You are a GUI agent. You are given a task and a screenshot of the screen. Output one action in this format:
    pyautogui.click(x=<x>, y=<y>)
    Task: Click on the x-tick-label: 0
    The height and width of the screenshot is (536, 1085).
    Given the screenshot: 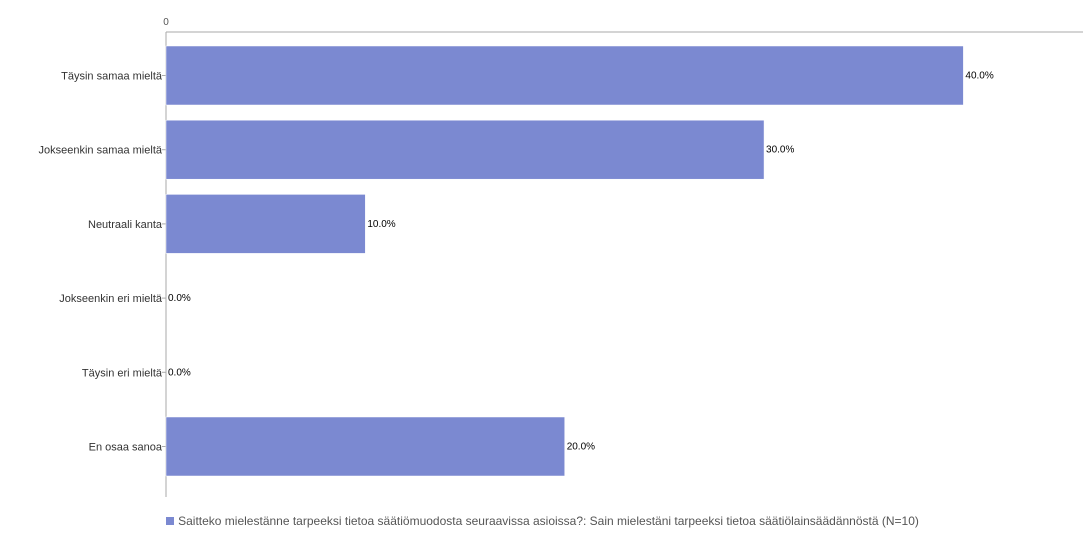 What is the action you would take?
    pyautogui.click(x=166, y=22)
    